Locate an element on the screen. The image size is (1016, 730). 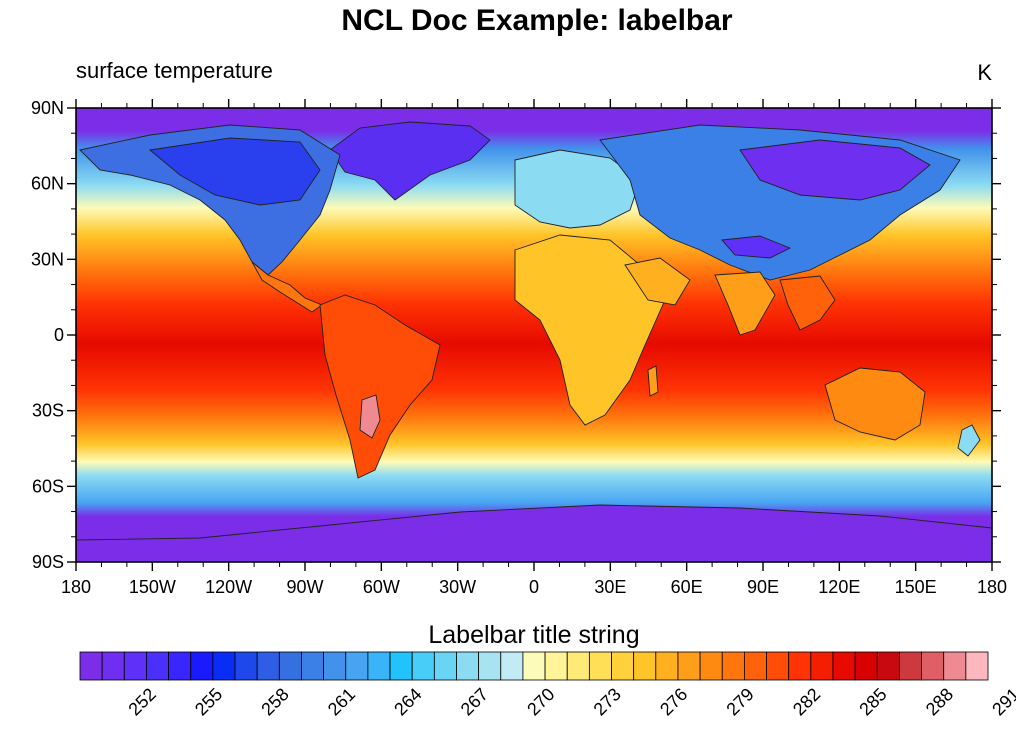
x-tick-label: 60E is located at coordinates (687, 587).